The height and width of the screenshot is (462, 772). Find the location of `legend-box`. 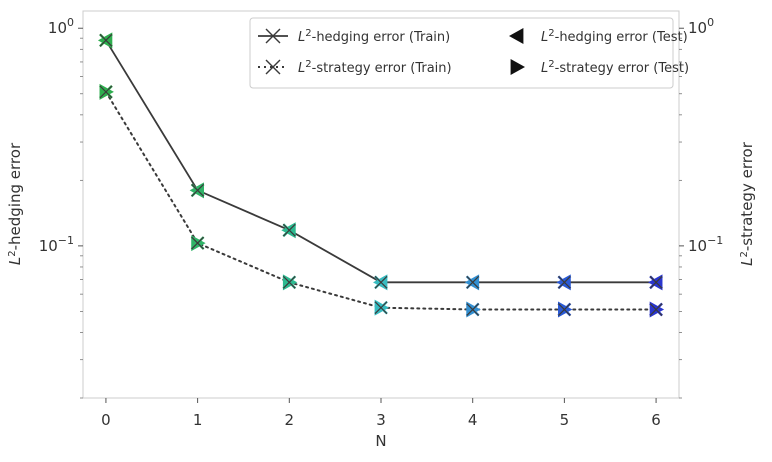

legend-box is located at coordinates (461, 53).